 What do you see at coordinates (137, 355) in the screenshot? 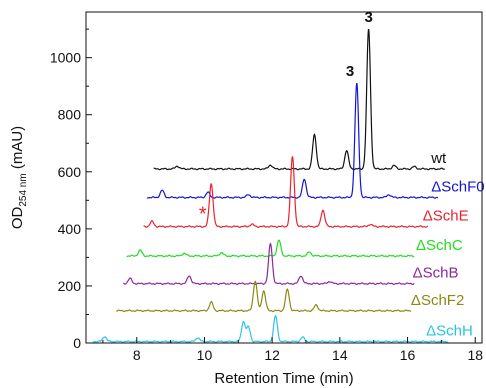
I see `x-tick-label: 8` at bounding box center [137, 355].